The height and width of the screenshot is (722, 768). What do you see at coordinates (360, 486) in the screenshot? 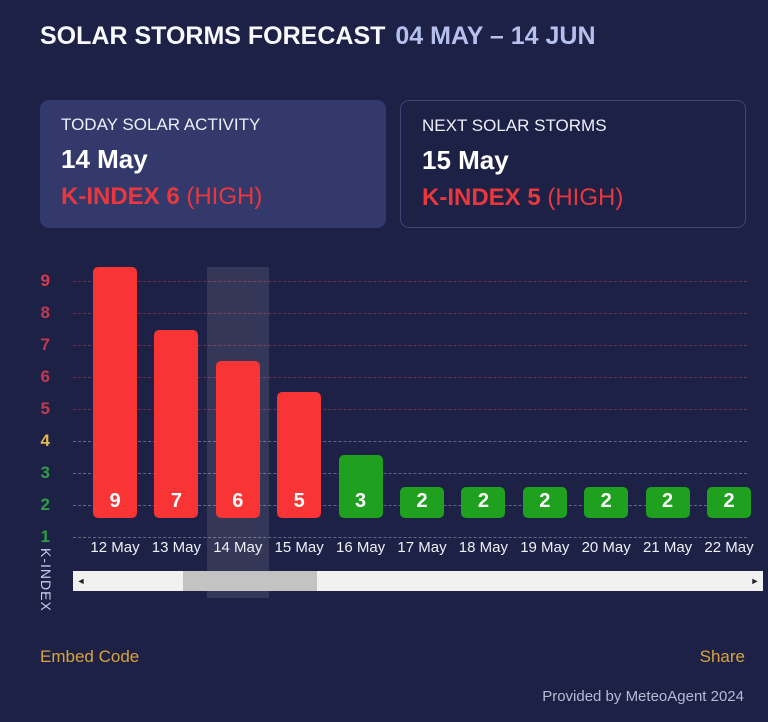
I see `chart-bar-16-may: 3` at bounding box center [360, 486].